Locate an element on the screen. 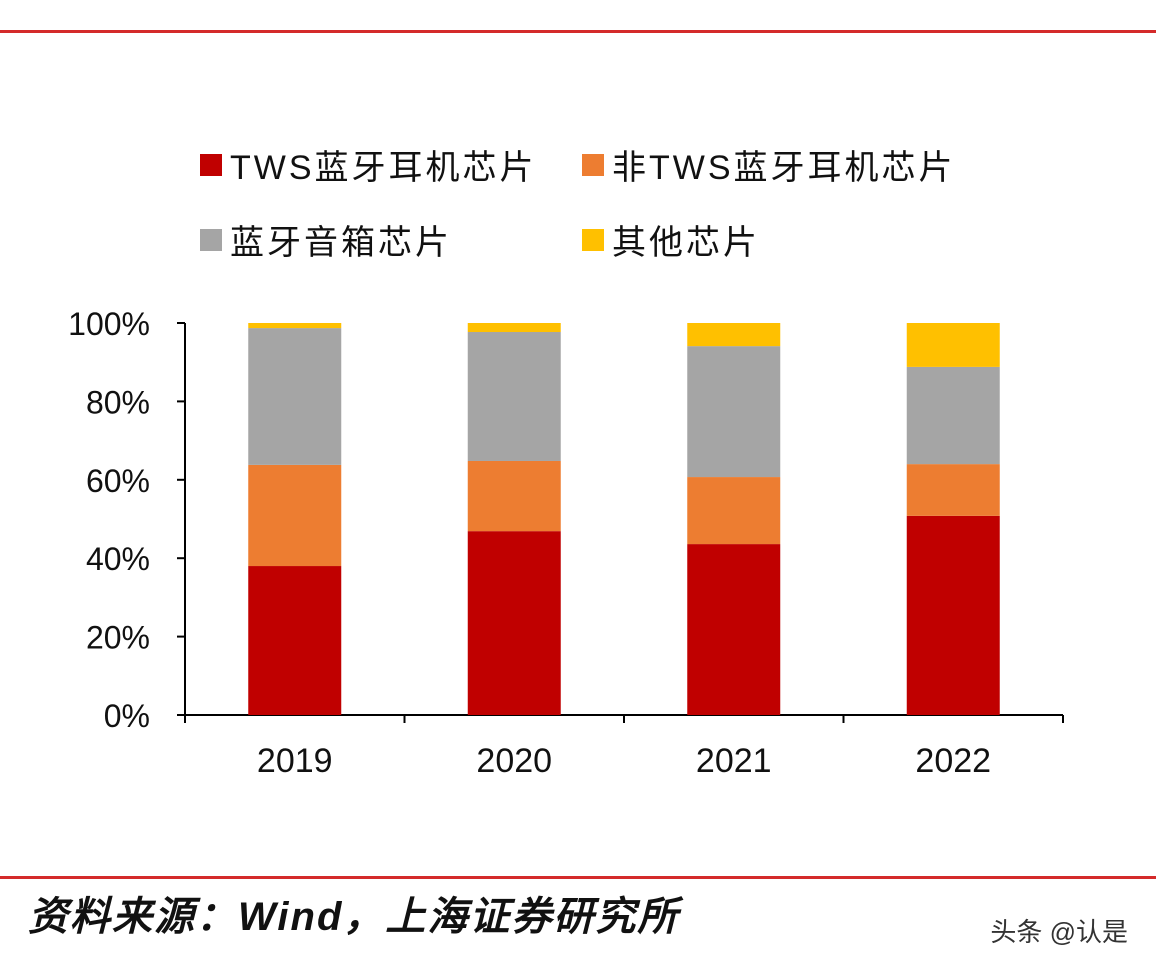 This screenshot has width=1156, height=970. legend-label: 蓝牙音箱芯片 is located at coordinates (341, 243).